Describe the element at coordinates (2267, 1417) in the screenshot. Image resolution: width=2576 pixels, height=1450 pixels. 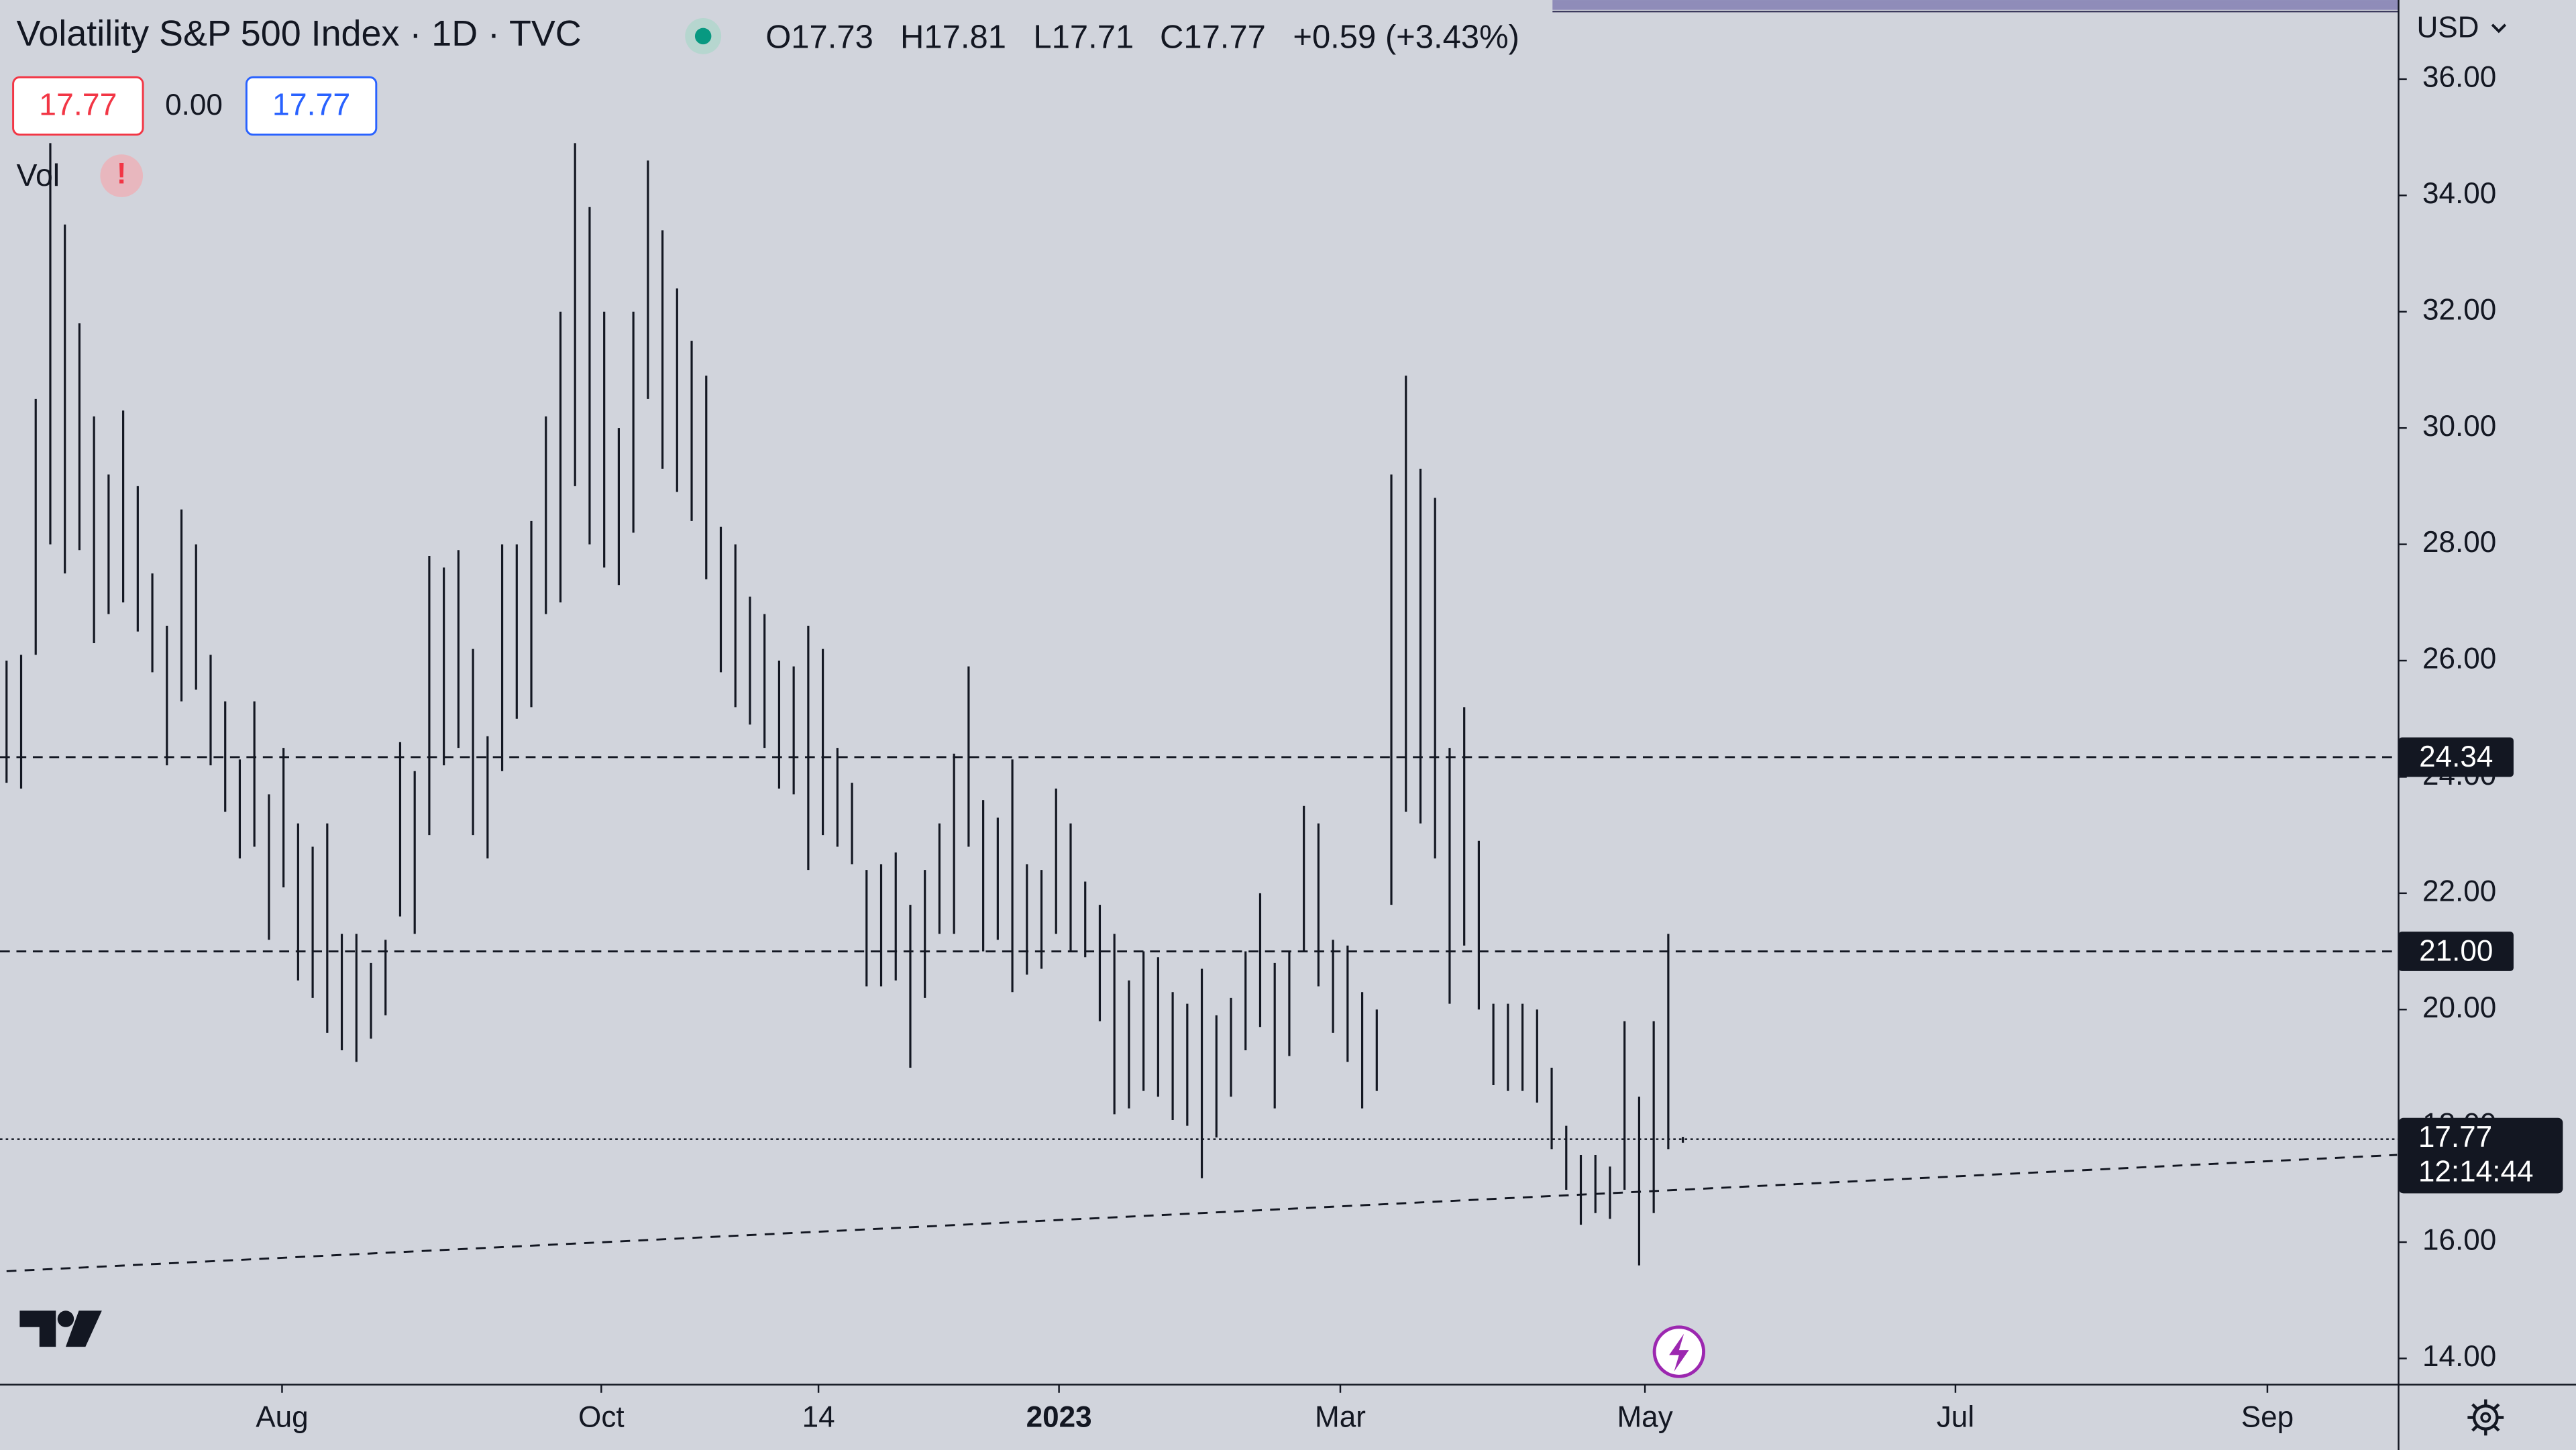
I see `x-tick-label: Sep` at that location.